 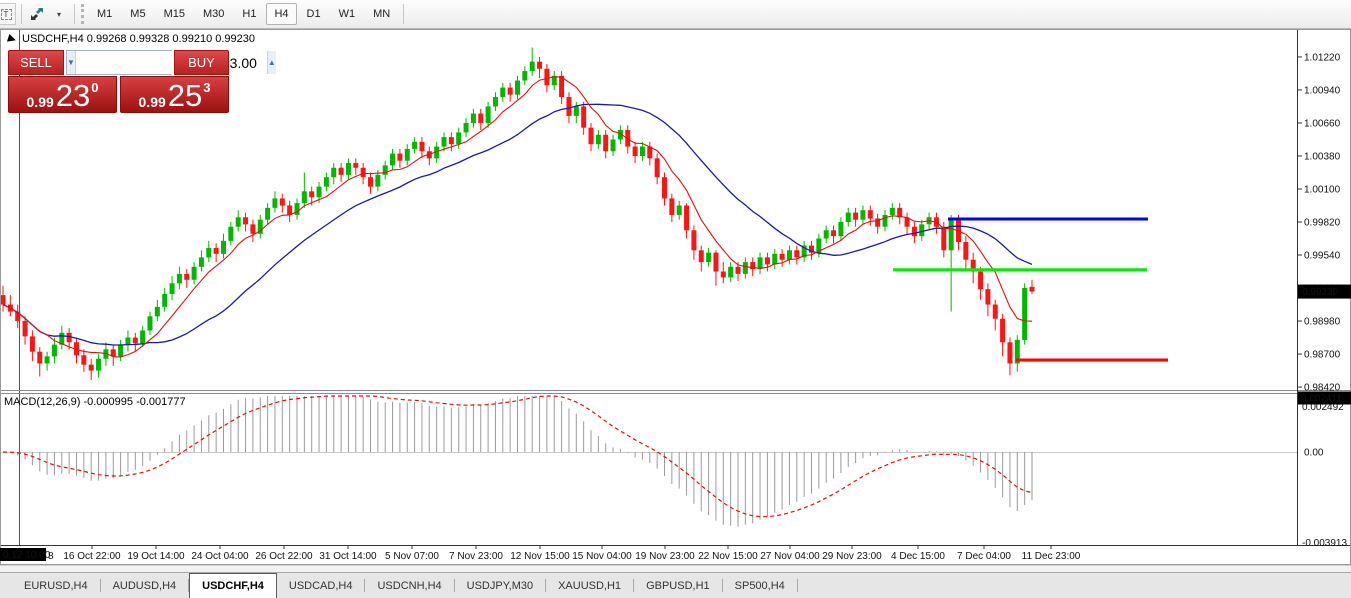 What do you see at coordinates (144, 585) in the screenshot?
I see `tab-audusd-h4: AUDUSD,H4` at bounding box center [144, 585].